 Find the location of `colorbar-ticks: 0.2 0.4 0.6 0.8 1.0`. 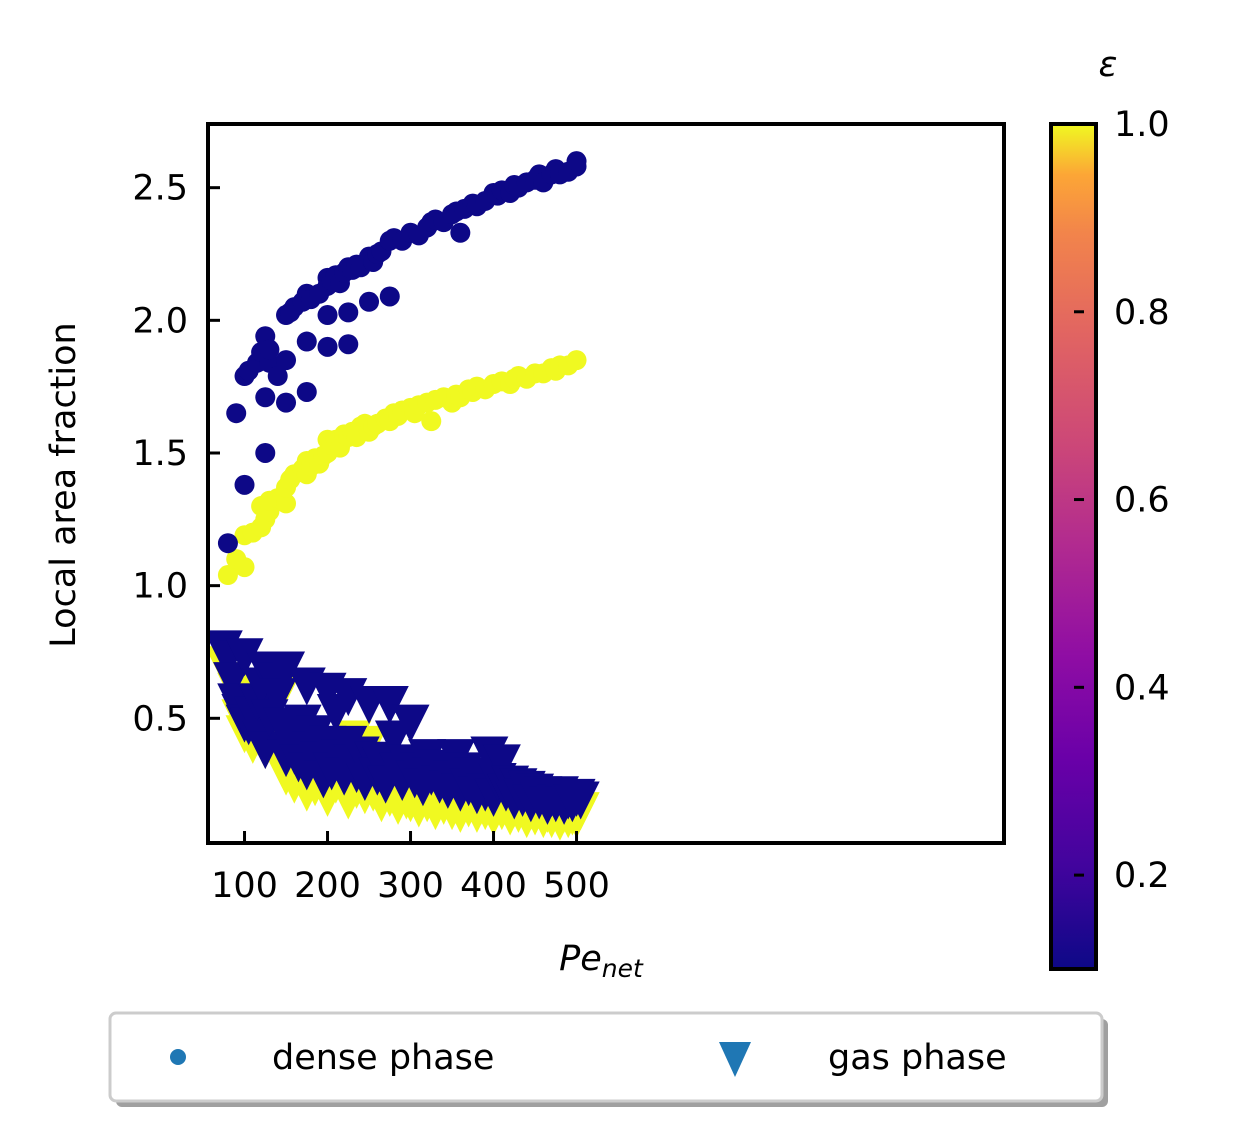

colorbar-ticks: 0.2 0.4 0.6 0.8 1.0 is located at coordinates (1122, 500).